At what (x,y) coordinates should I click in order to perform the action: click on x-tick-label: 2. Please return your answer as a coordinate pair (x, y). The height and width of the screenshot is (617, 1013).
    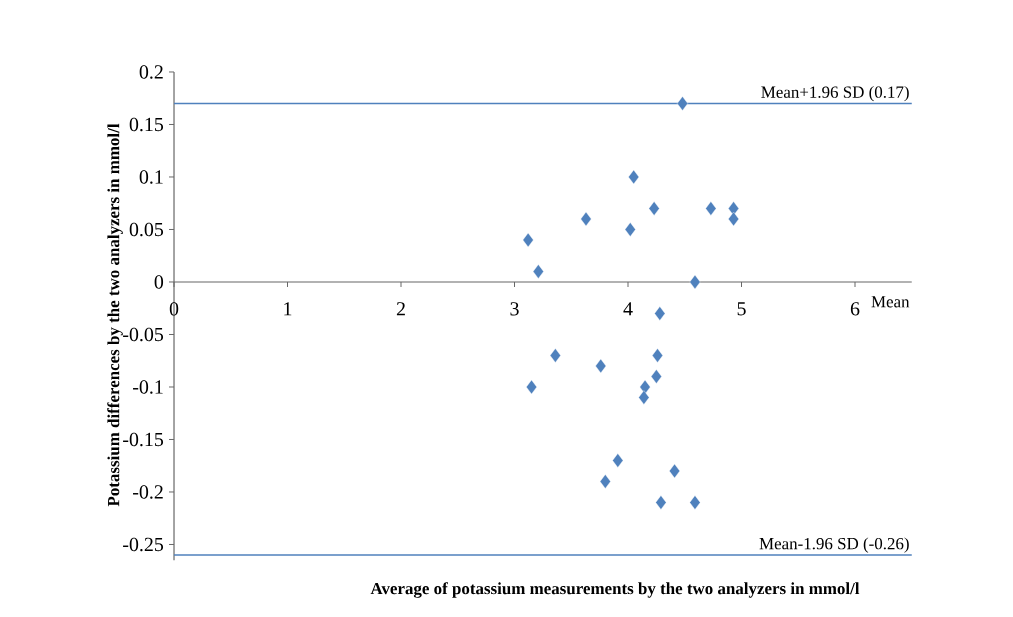
    Looking at the image, I should click on (400, 309).